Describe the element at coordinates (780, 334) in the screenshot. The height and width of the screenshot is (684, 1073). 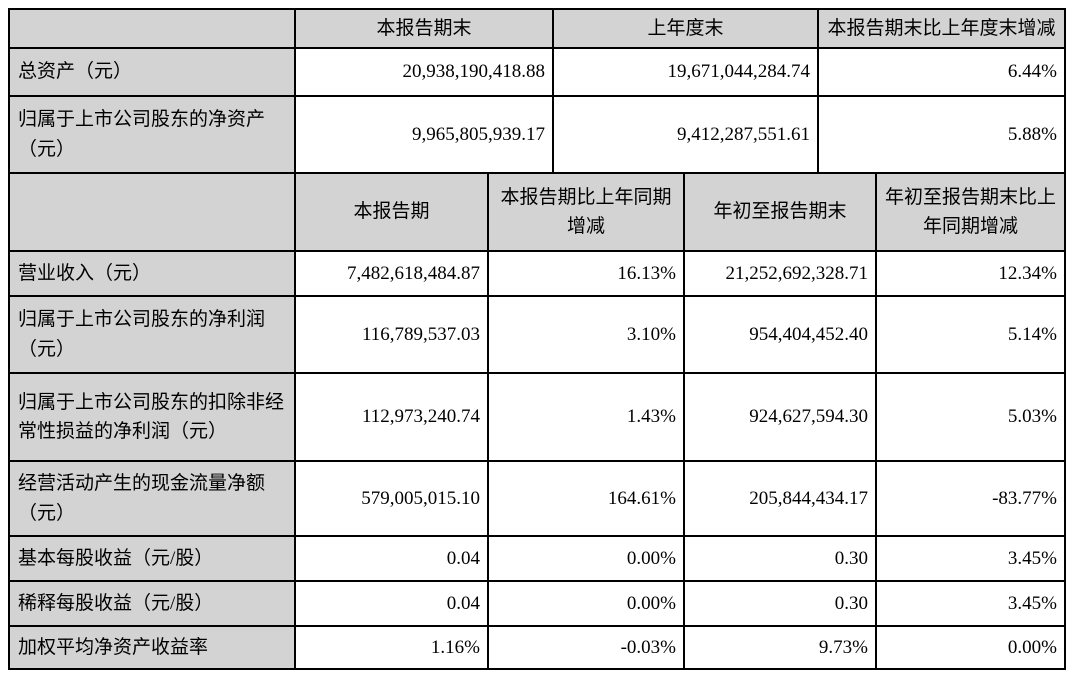
I see `cell-value: 954,404,452.40` at that location.